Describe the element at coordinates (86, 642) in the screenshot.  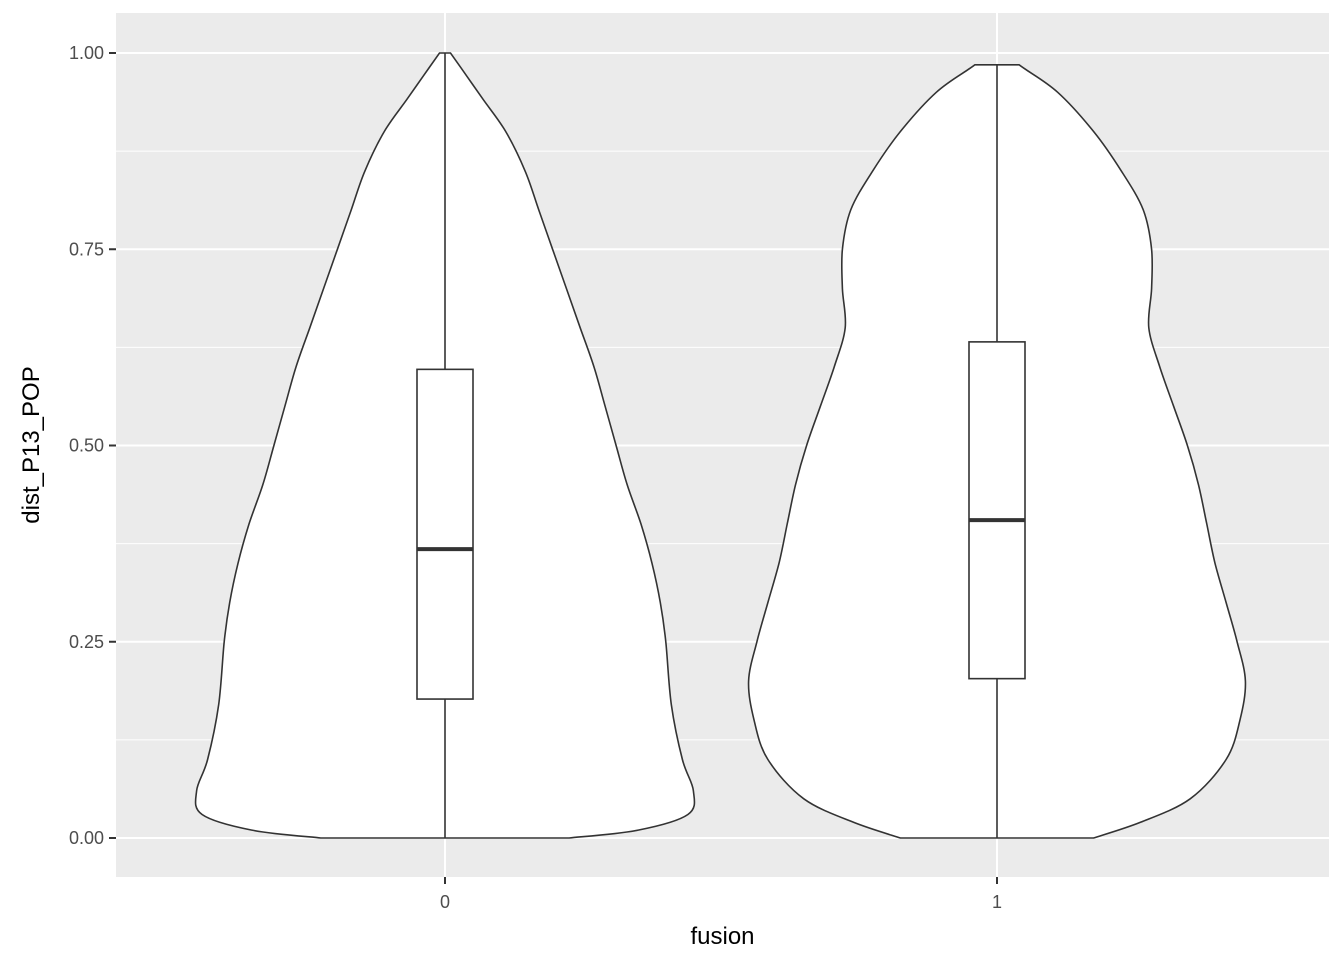
I see `y-tick-label: 0.25` at that location.